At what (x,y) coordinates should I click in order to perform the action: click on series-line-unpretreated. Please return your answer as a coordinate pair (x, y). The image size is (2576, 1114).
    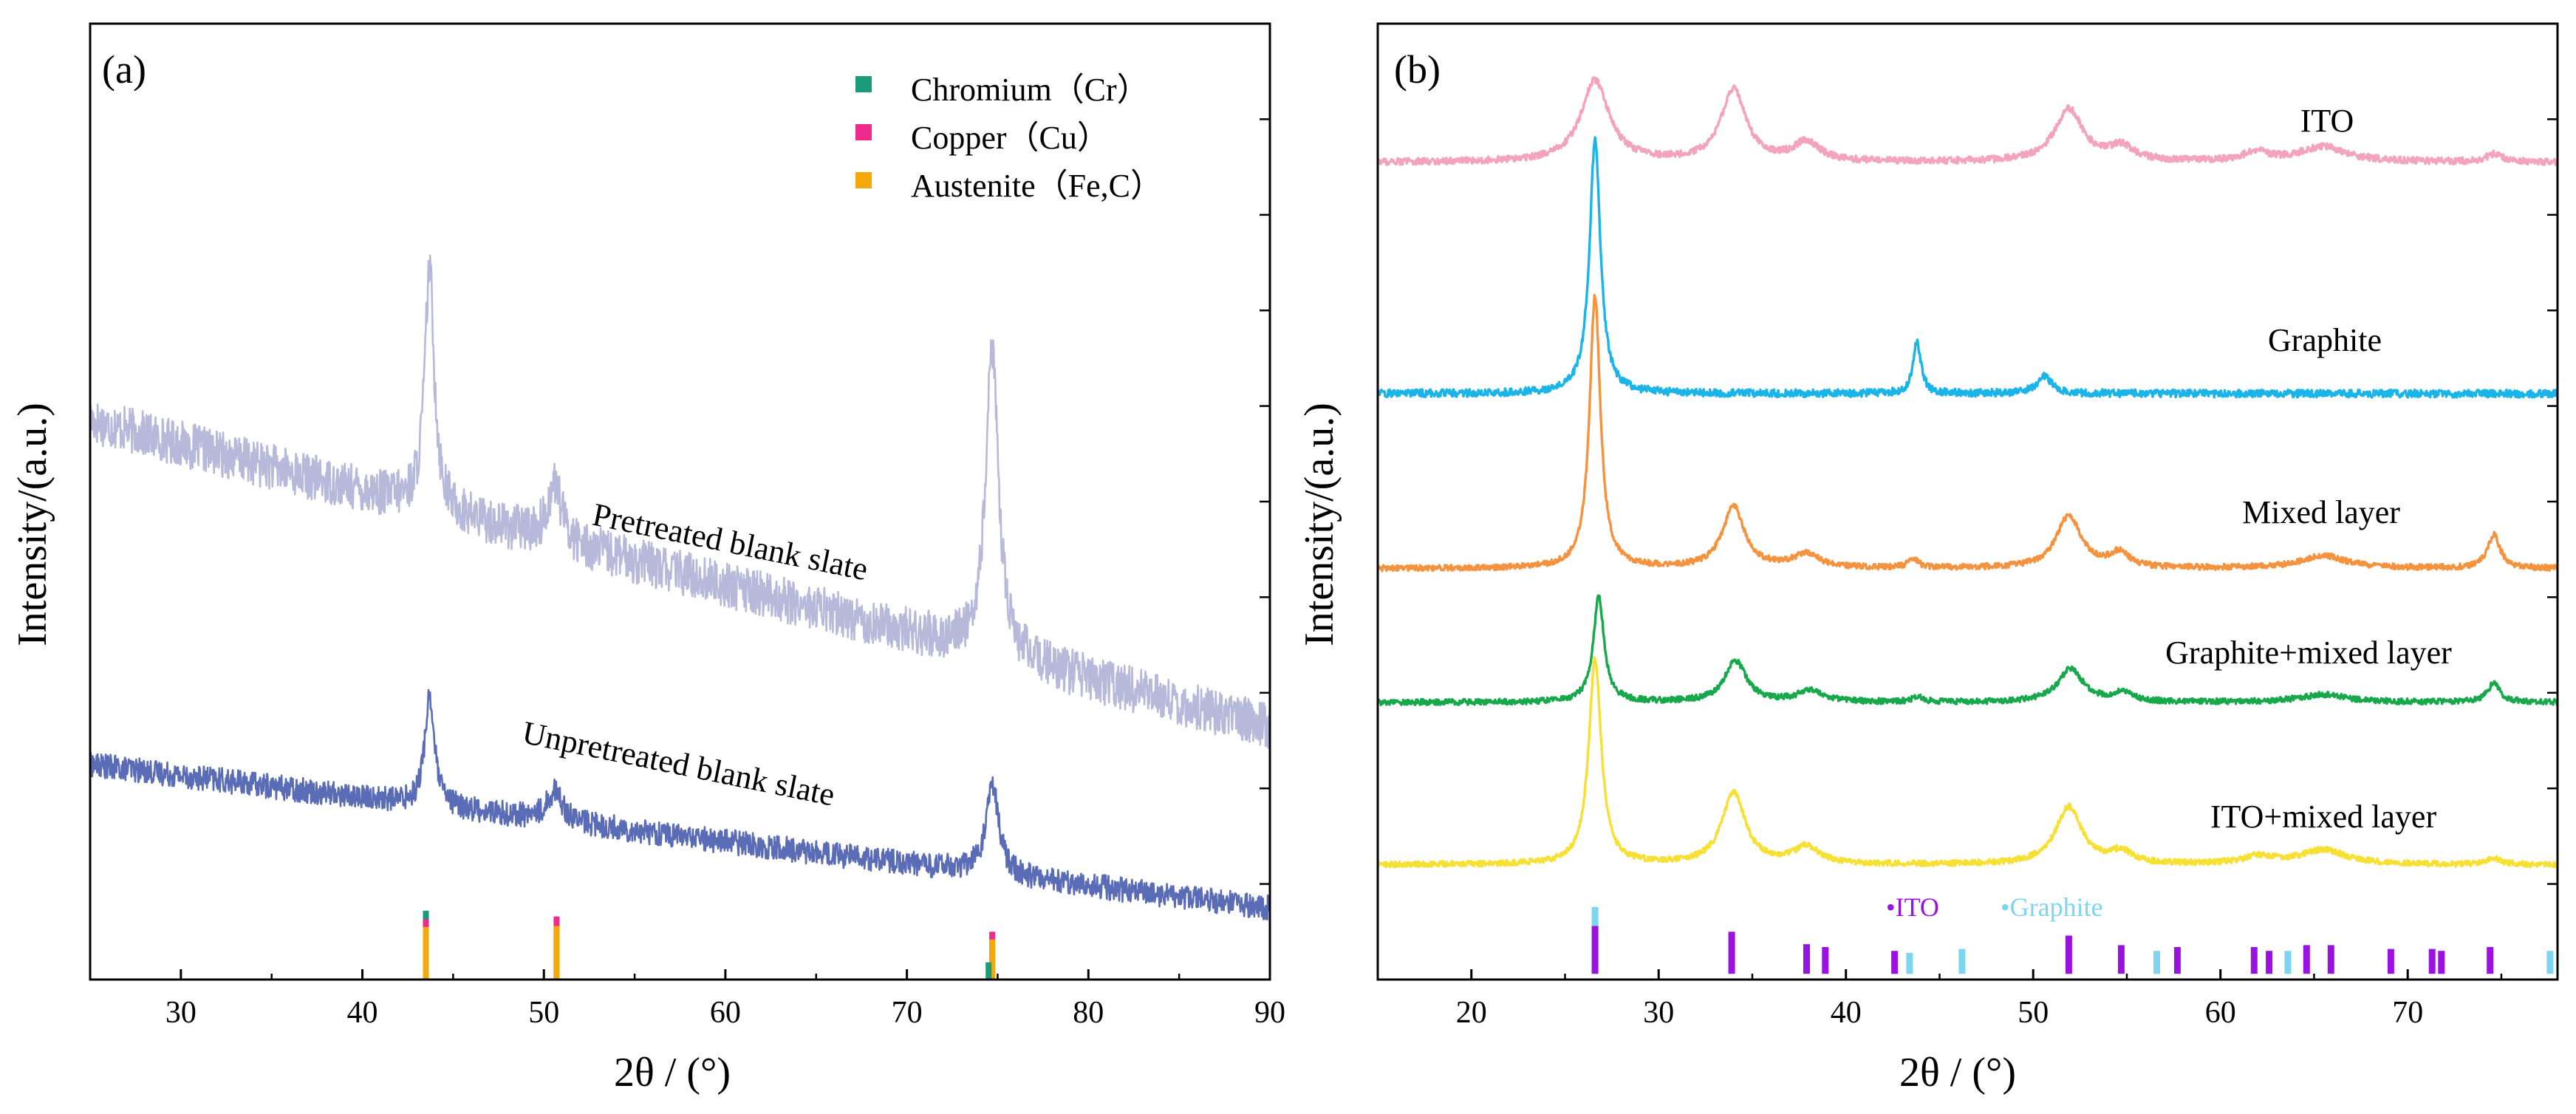
    Looking at the image, I should click on (680, 804).